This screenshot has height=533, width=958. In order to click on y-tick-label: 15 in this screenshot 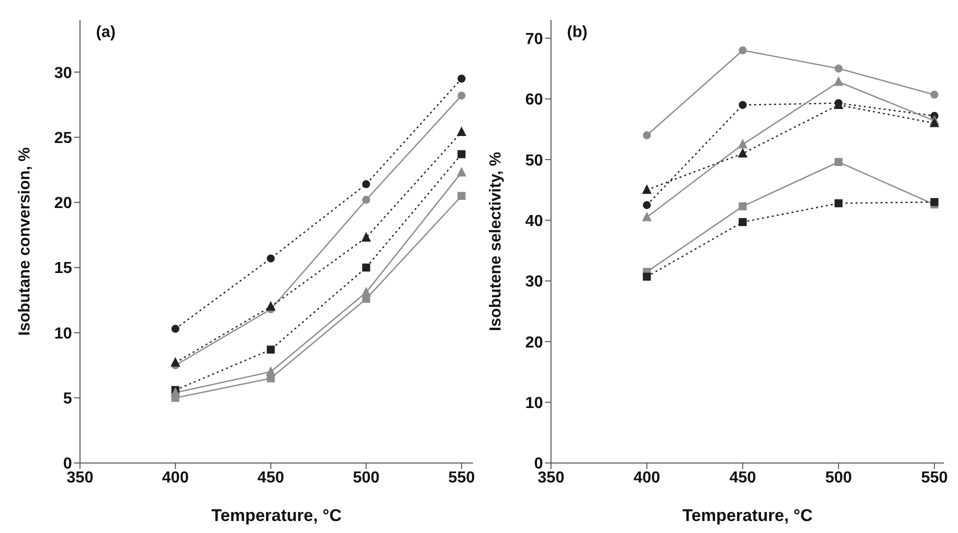, I will do `click(63, 269)`.